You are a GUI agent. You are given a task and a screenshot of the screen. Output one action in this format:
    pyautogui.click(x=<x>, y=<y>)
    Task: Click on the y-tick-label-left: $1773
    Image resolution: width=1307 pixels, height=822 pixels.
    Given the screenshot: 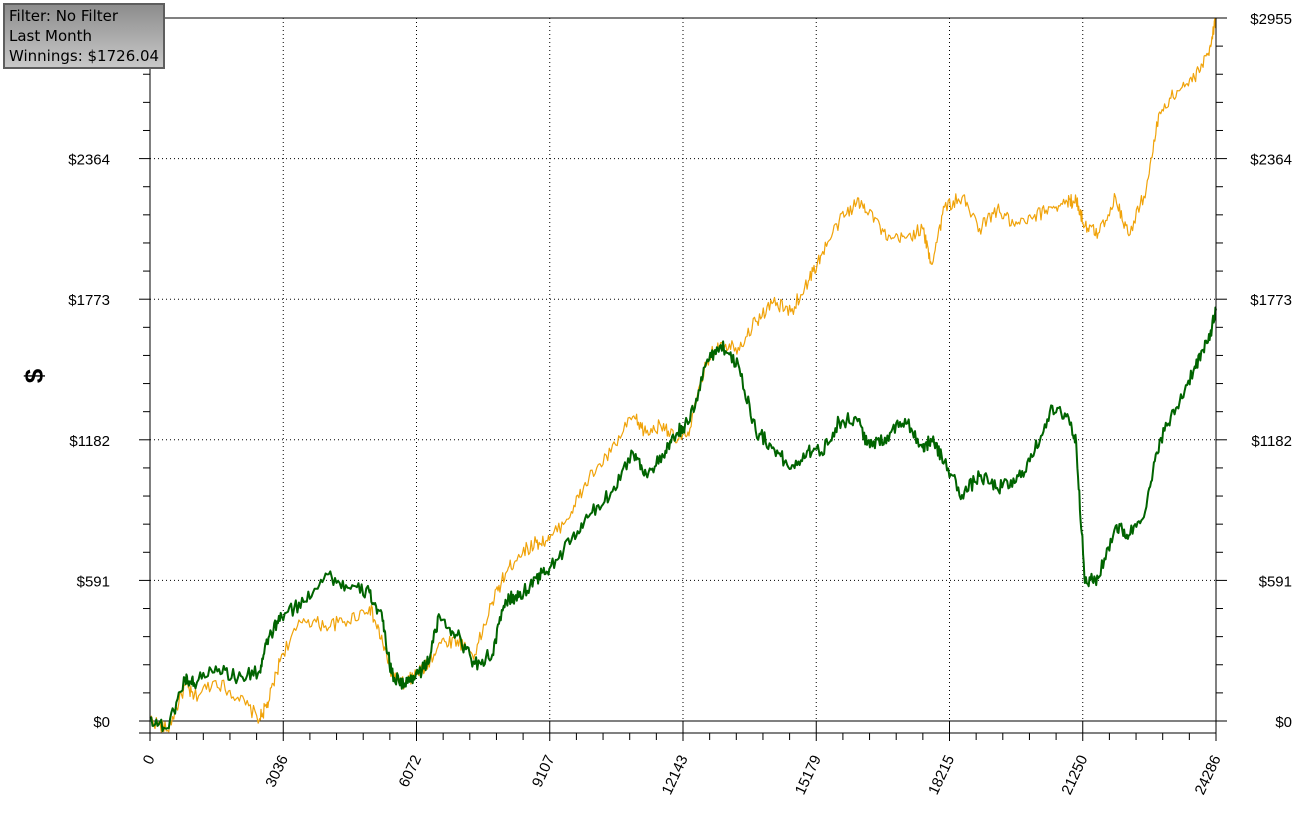 What is the action you would take?
    pyautogui.click(x=89, y=300)
    